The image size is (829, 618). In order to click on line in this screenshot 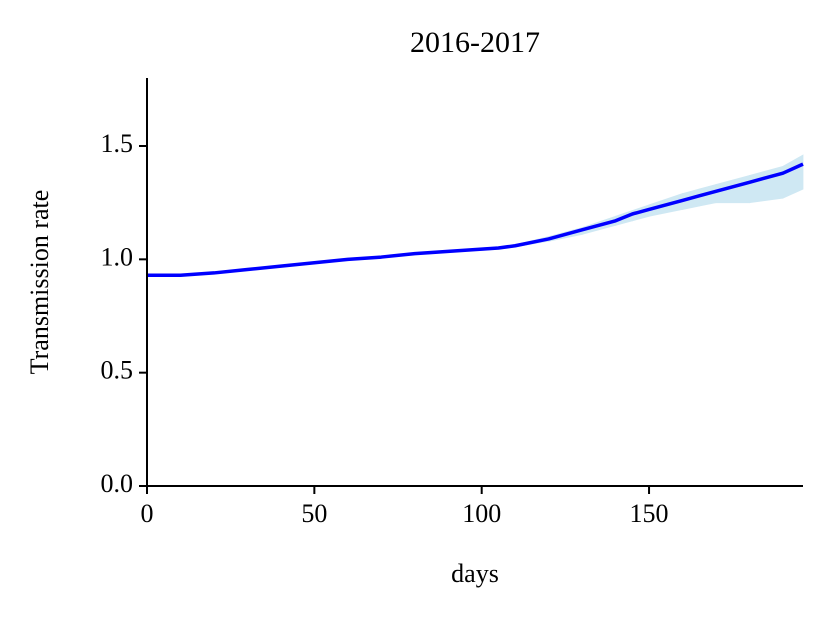, I will do `click(475, 219)`.